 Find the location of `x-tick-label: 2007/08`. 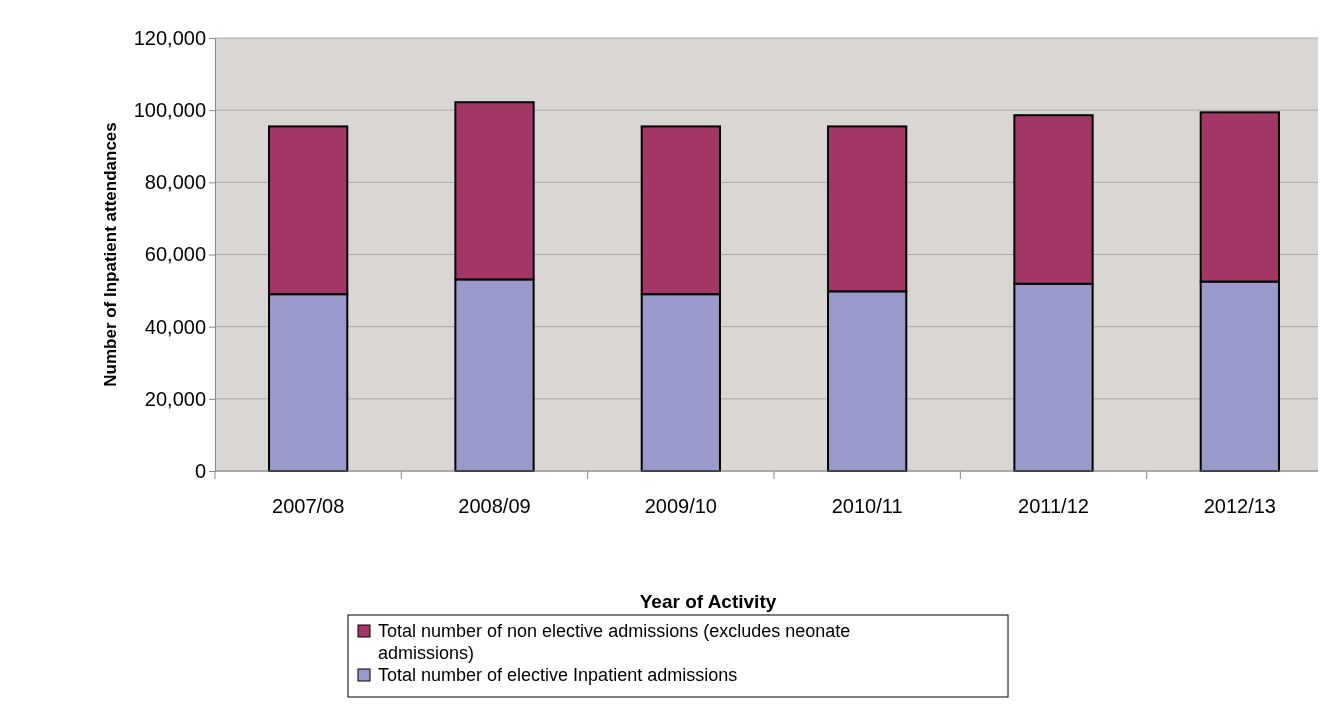

x-tick-label: 2007/08 is located at coordinates (308, 506).